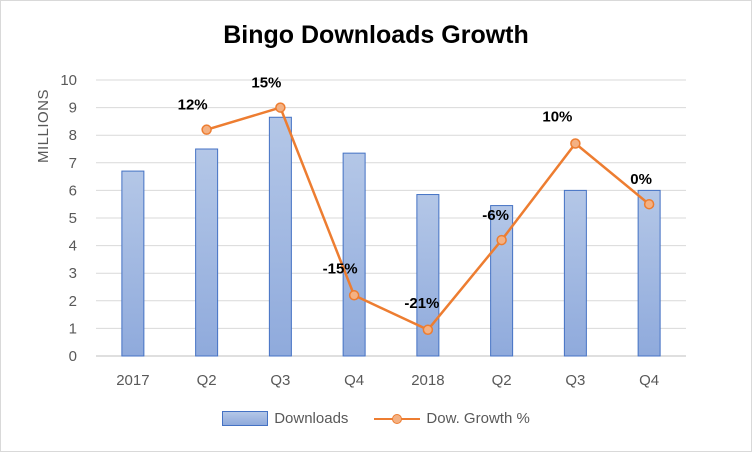  What do you see at coordinates (73, 190) in the screenshot?
I see `y-tick-label: 6` at bounding box center [73, 190].